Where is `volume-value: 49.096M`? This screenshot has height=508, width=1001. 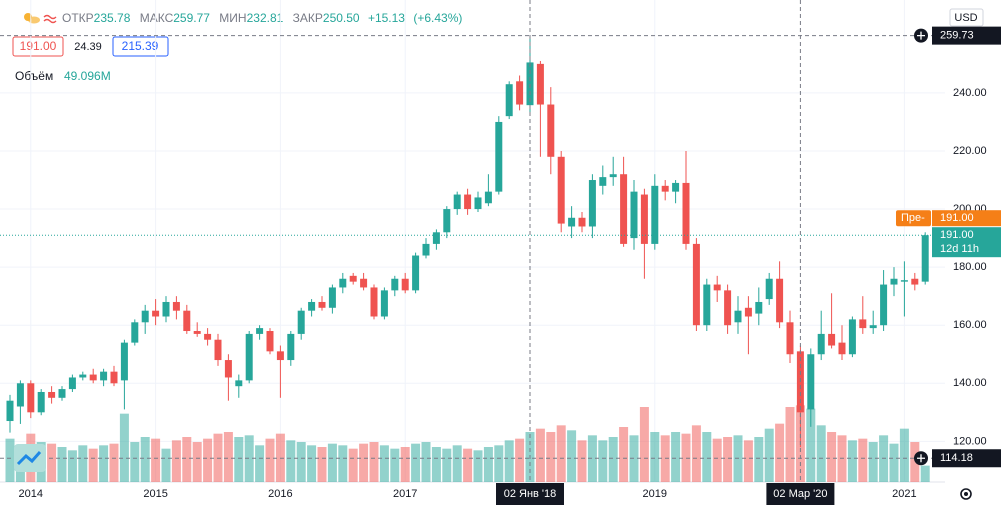
volume-value: 49.096M is located at coordinates (87, 76).